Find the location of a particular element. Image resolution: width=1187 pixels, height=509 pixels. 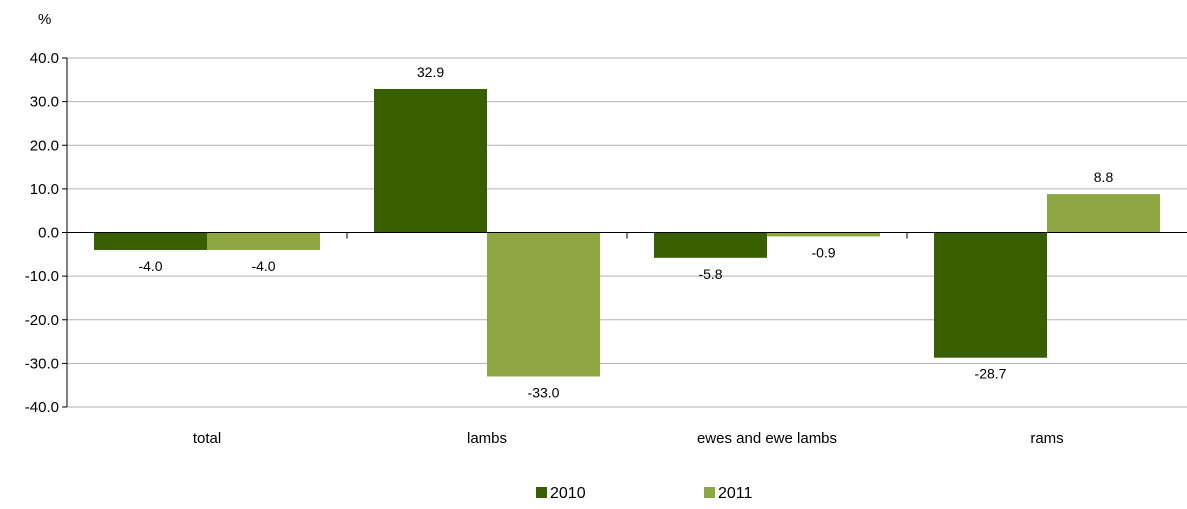

data-label: -33.0 is located at coordinates (544, 392).